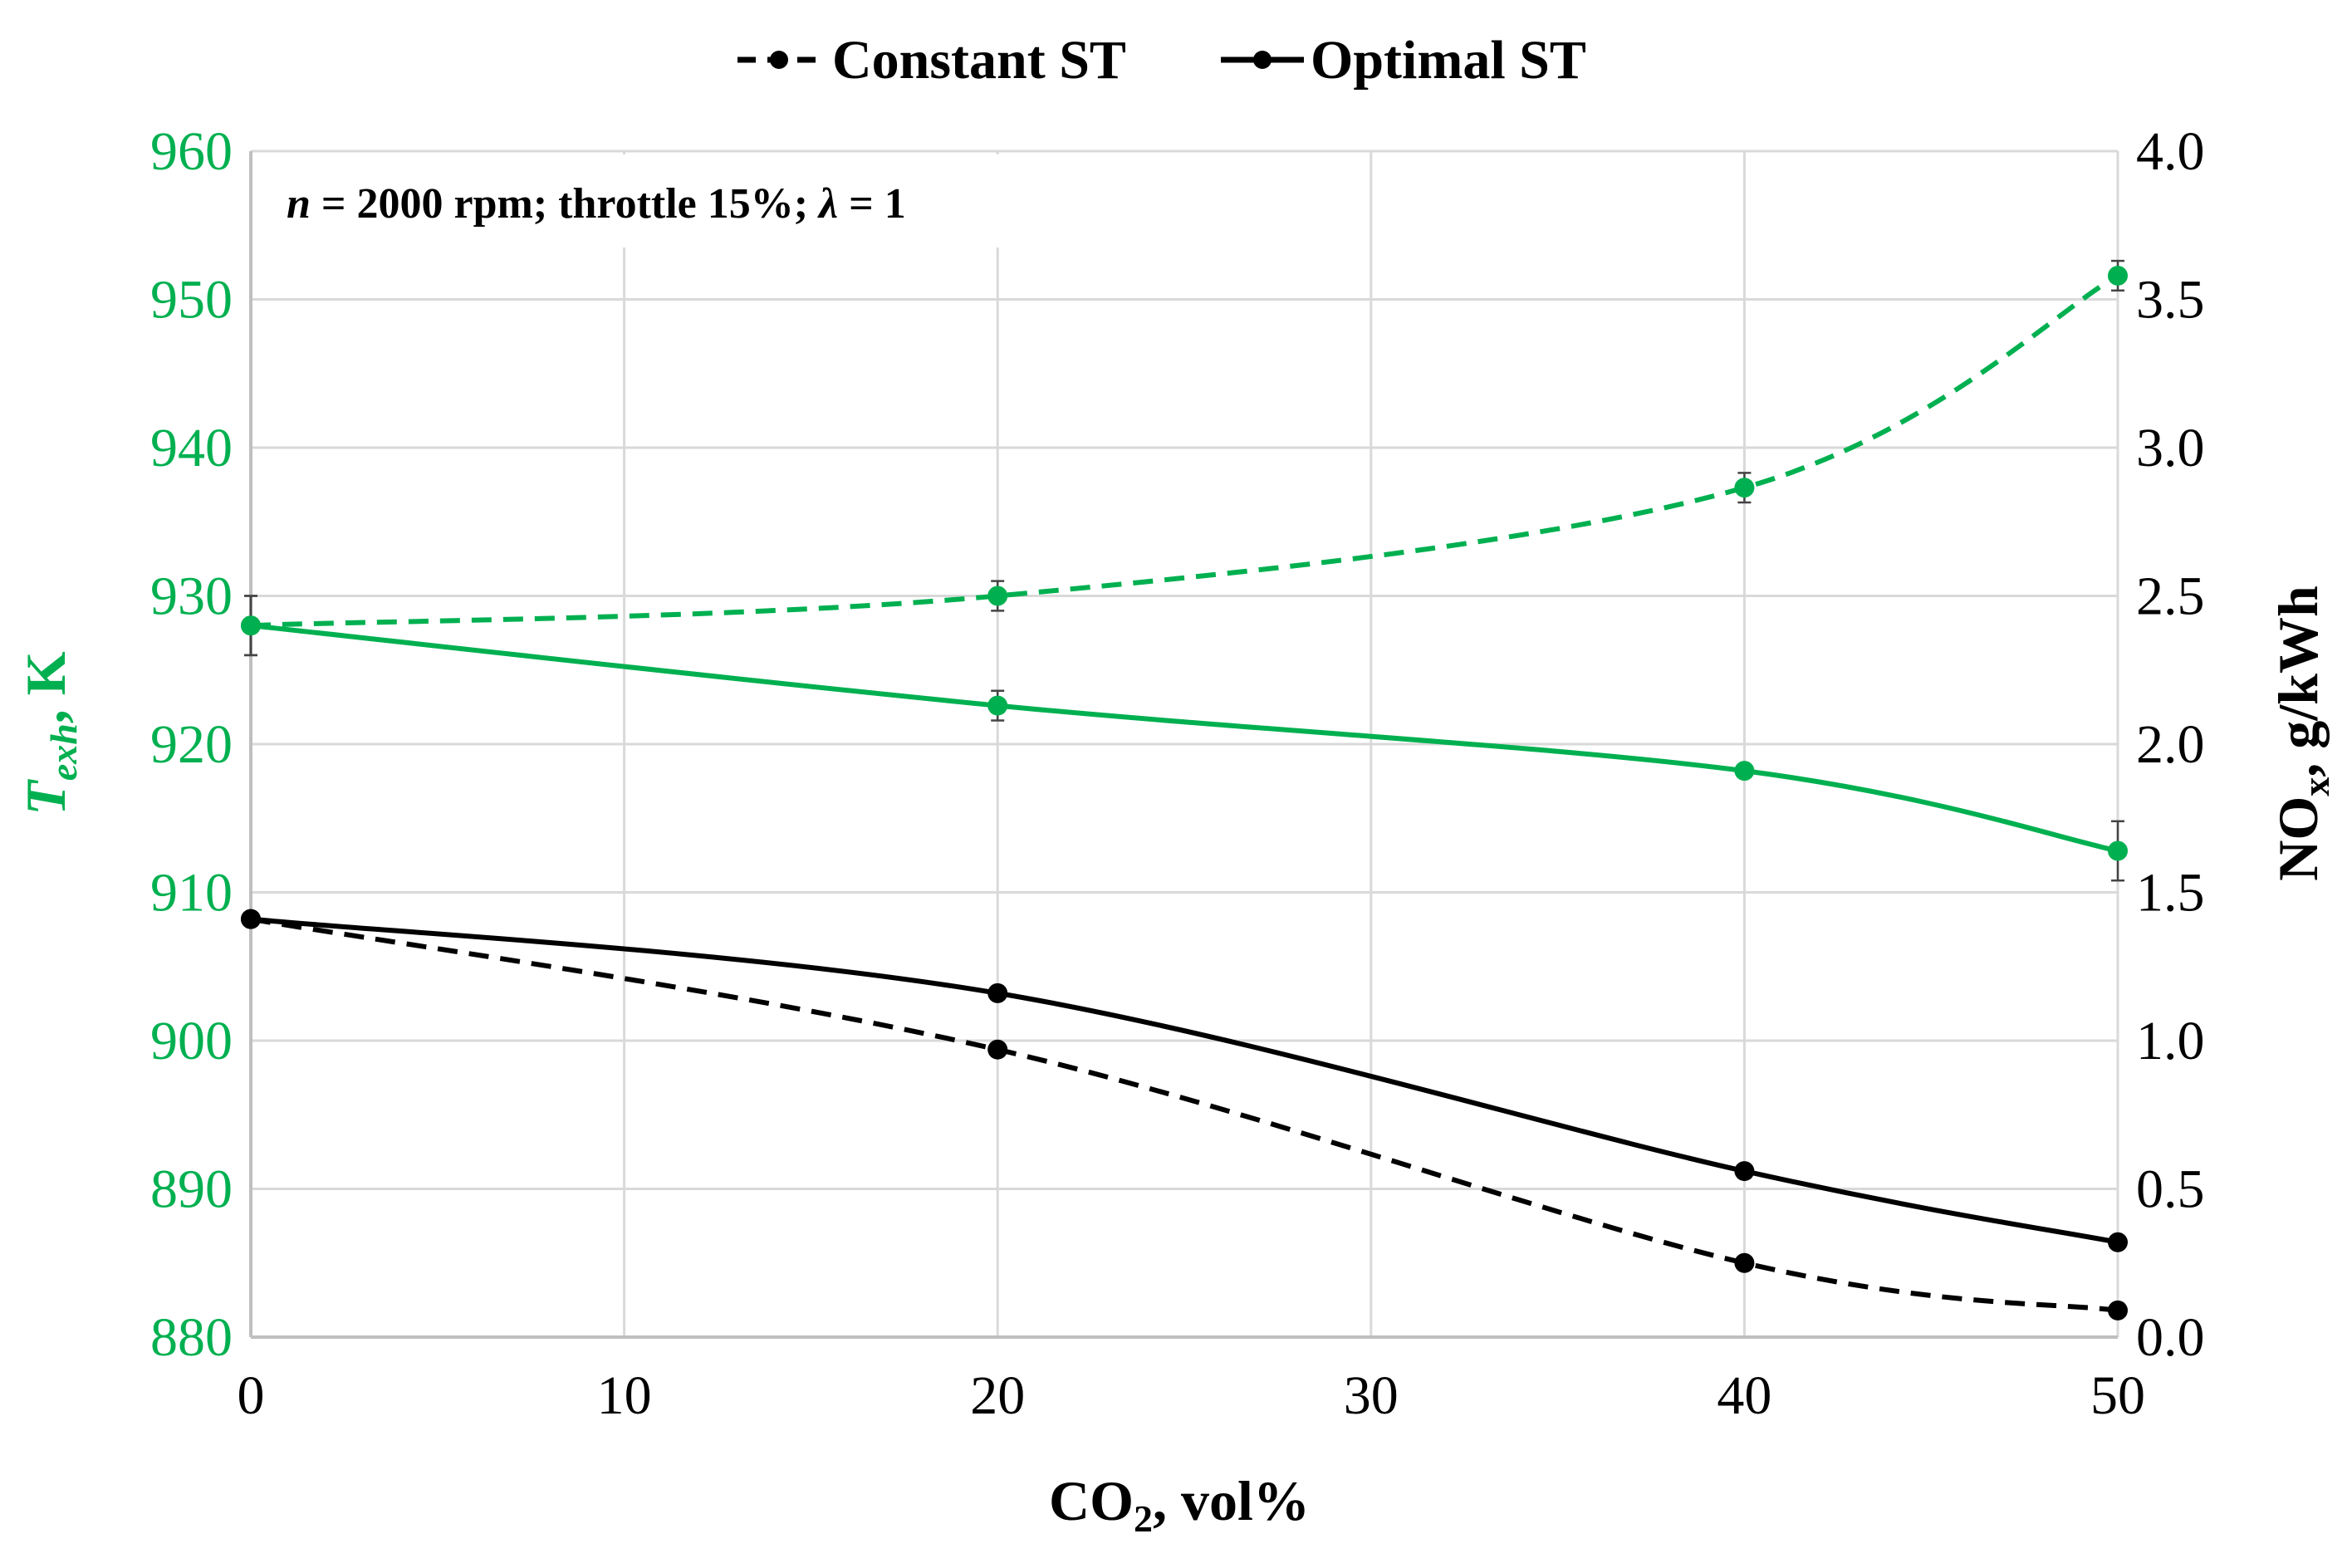 Image resolution: width=2352 pixels, height=1568 pixels. I want to click on left-tick-label: 900, so click(191, 1041).